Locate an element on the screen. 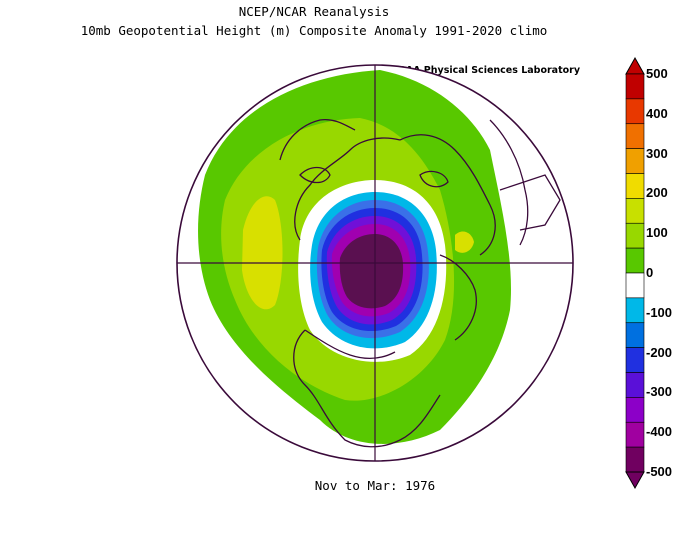 This screenshot has width=700, height=542. colorbar-tick-label: 500 is located at coordinates (657, 73).